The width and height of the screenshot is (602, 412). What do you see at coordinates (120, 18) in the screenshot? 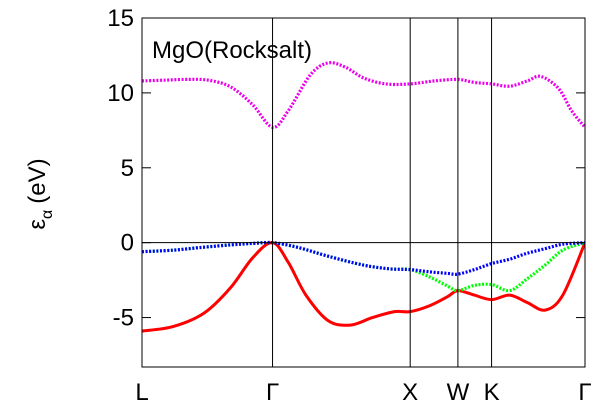
I see `ytick-label: 15` at bounding box center [120, 18].